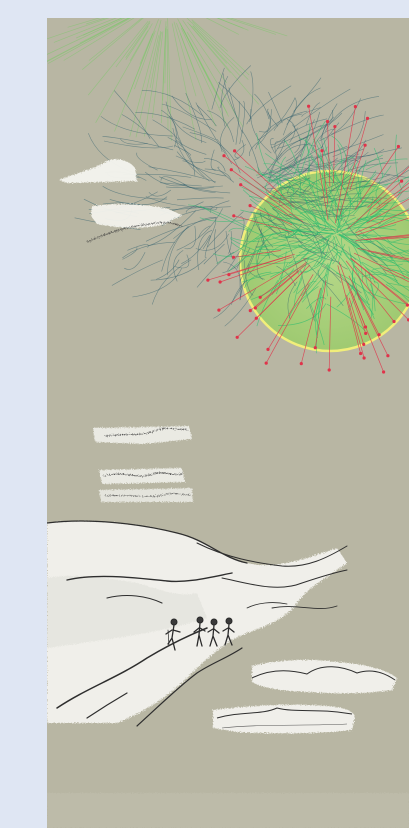 This screenshot has width=409, height=828. What do you see at coordinates (134, 232) in the screenshot?
I see `ink-line` at bounding box center [134, 232].